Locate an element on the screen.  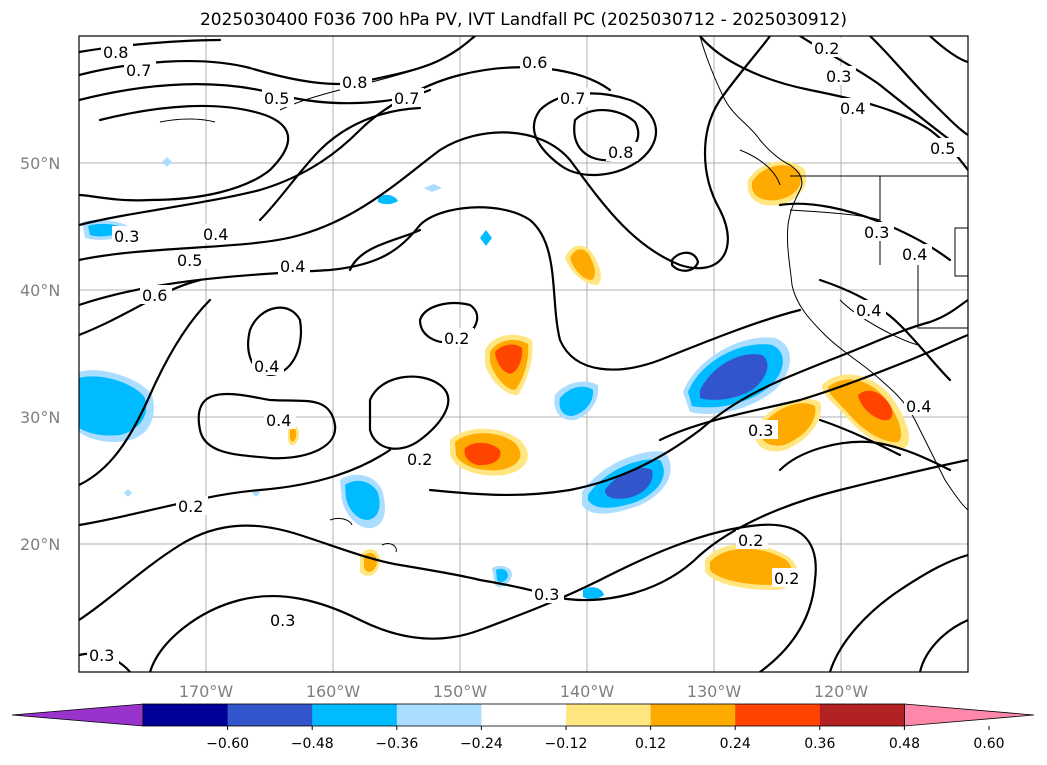
colorbar-tick-label: −0.12 is located at coordinates (566, 744).